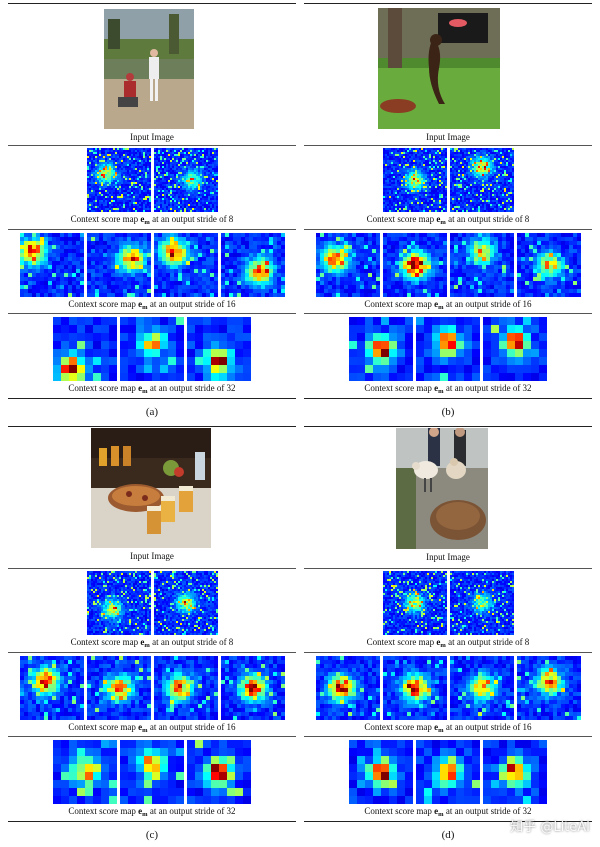 The image size is (600, 847). What do you see at coordinates (152, 412) in the screenshot?
I see `panel-label: (a)` at bounding box center [152, 412].